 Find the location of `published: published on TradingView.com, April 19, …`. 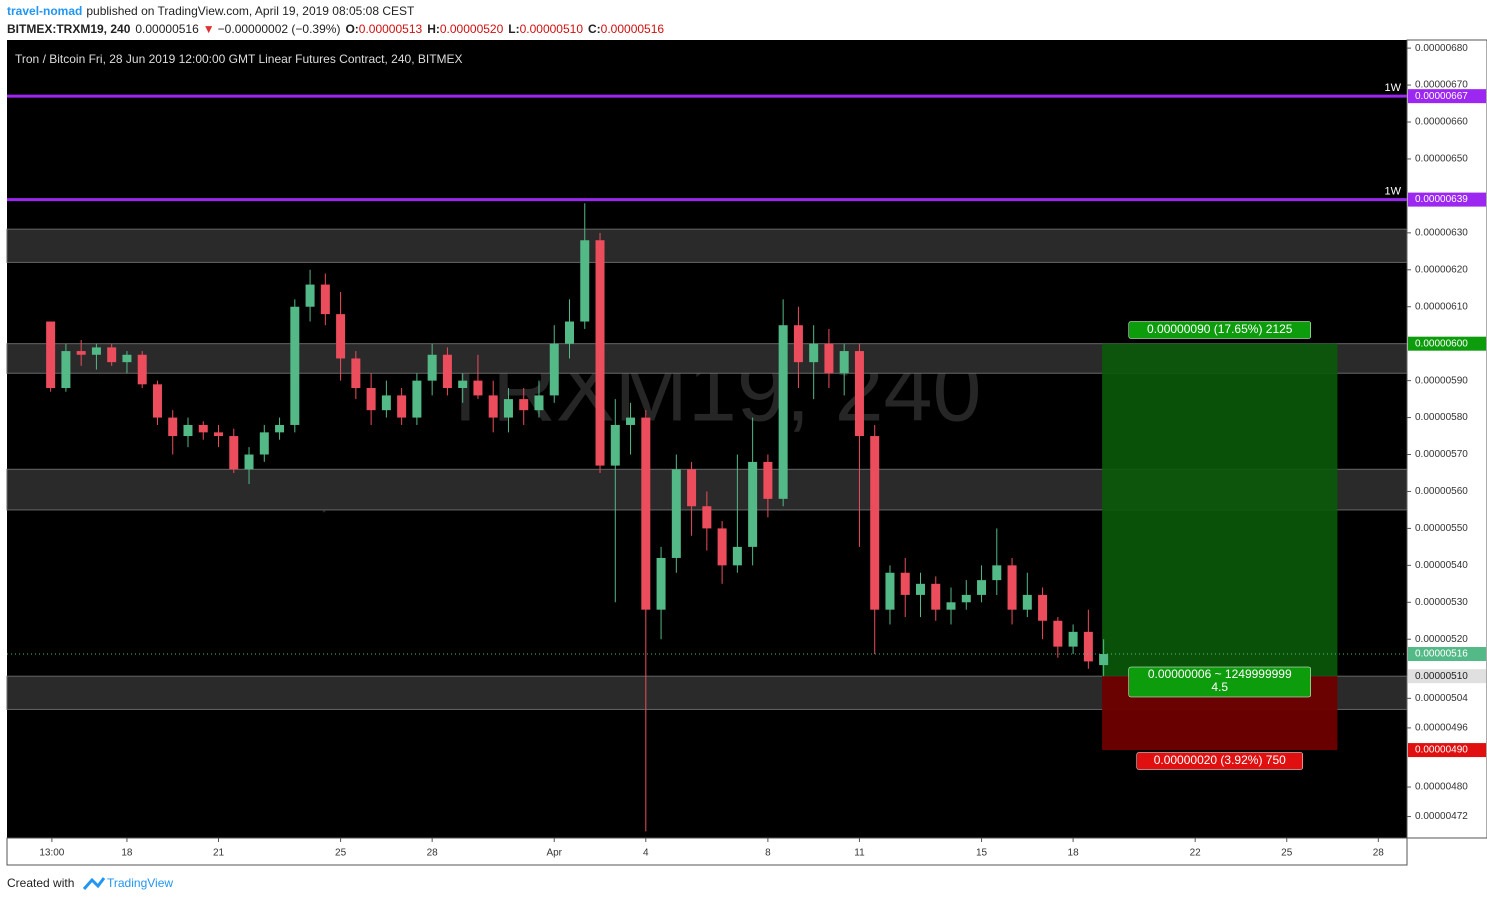

published: published on TradingView.com, April 19, … is located at coordinates (250, 11).